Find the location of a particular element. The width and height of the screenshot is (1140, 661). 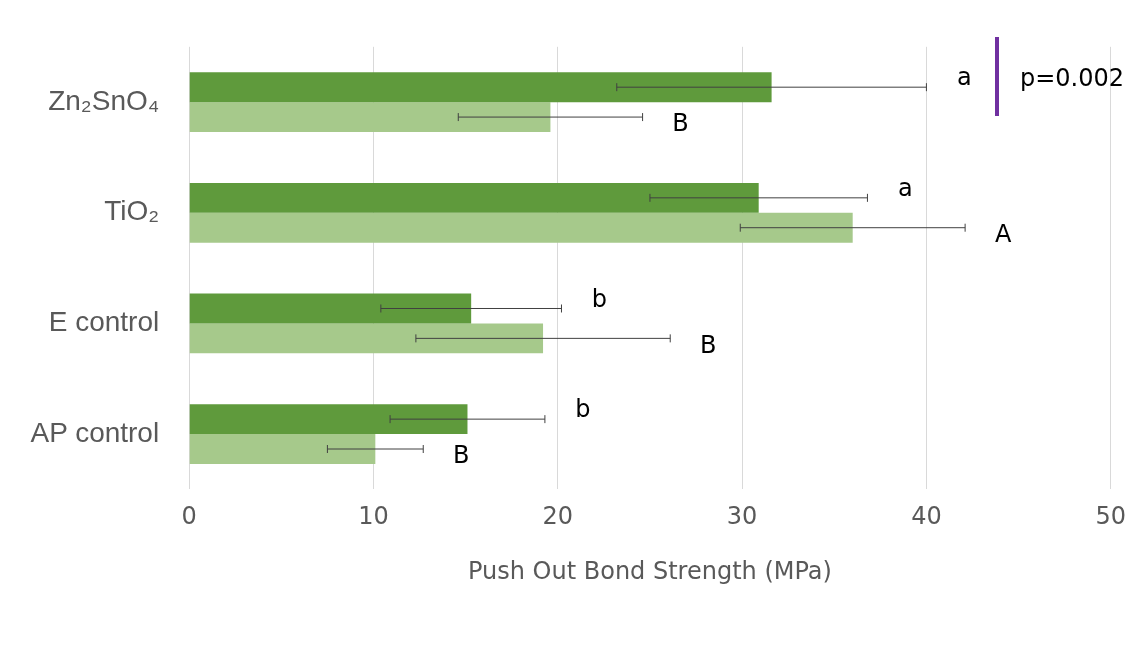

y-tick-label: E control is located at coordinates (104, 322).